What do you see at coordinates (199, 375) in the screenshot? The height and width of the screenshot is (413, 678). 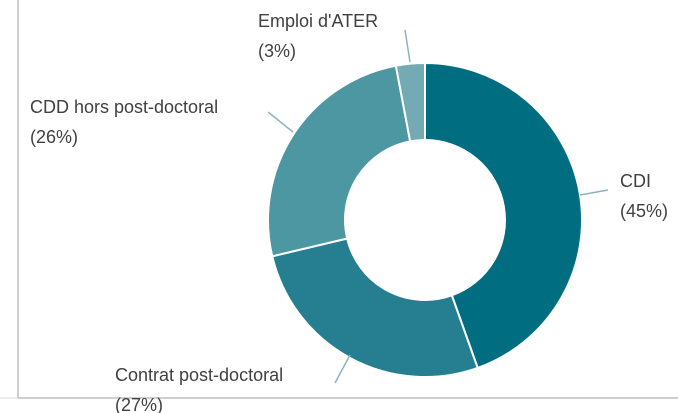 I see `slice-label: Contrat post-doctoral` at bounding box center [199, 375].